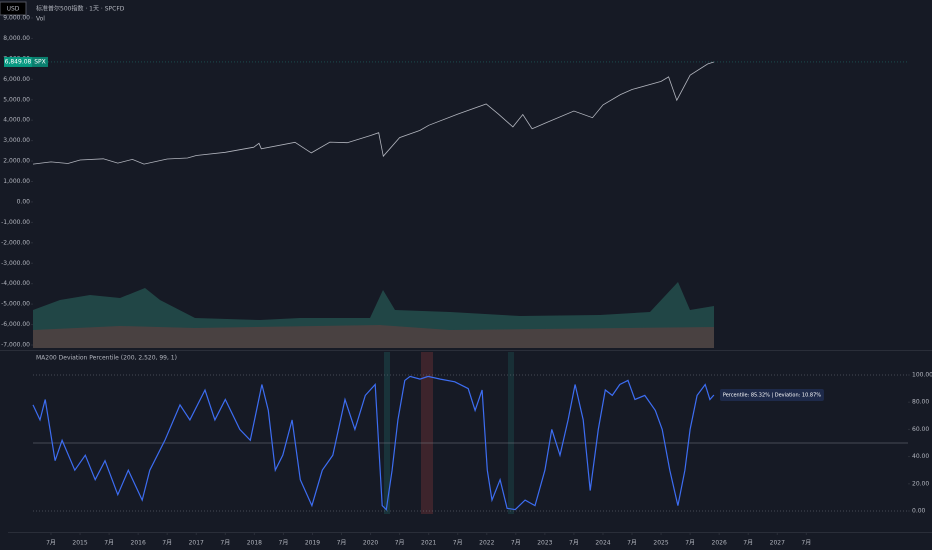 This screenshot has height=550, width=932. I want to click on last-price-badge, so click(18, 61).